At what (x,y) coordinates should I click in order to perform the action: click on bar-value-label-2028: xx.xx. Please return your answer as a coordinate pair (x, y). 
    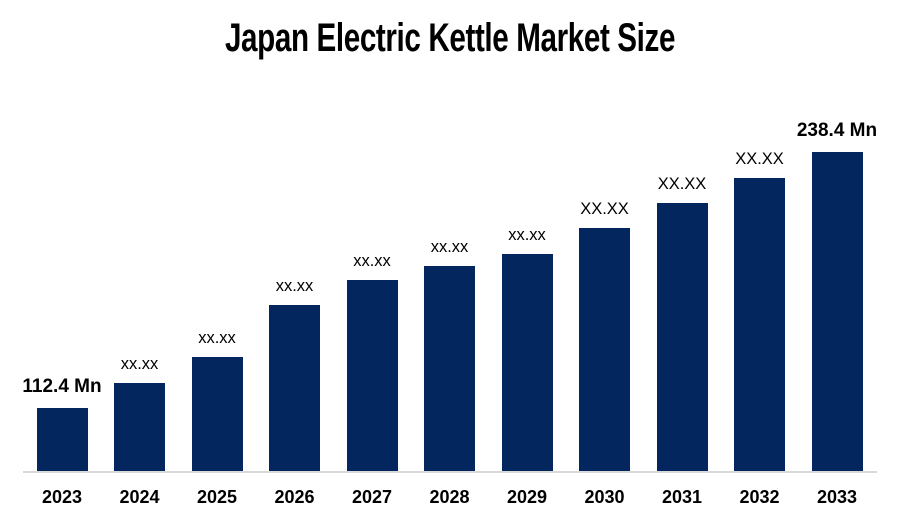
    Looking at the image, I should click on (449, 246).